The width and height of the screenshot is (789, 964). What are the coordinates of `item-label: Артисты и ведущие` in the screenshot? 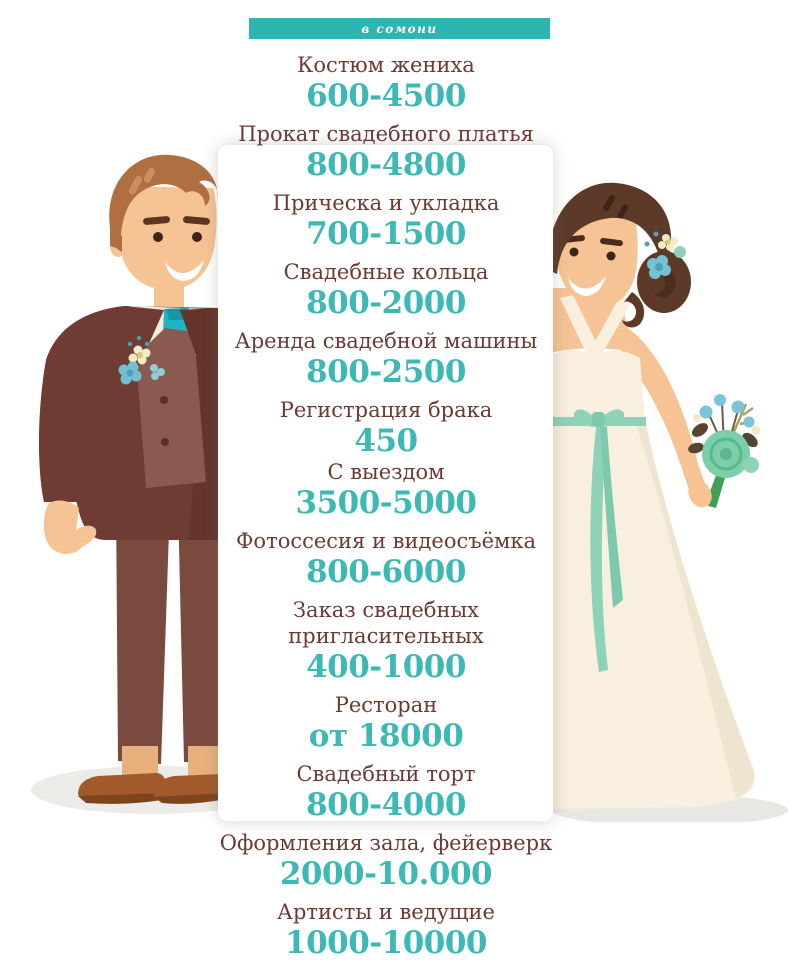 It's located at (386, 912).